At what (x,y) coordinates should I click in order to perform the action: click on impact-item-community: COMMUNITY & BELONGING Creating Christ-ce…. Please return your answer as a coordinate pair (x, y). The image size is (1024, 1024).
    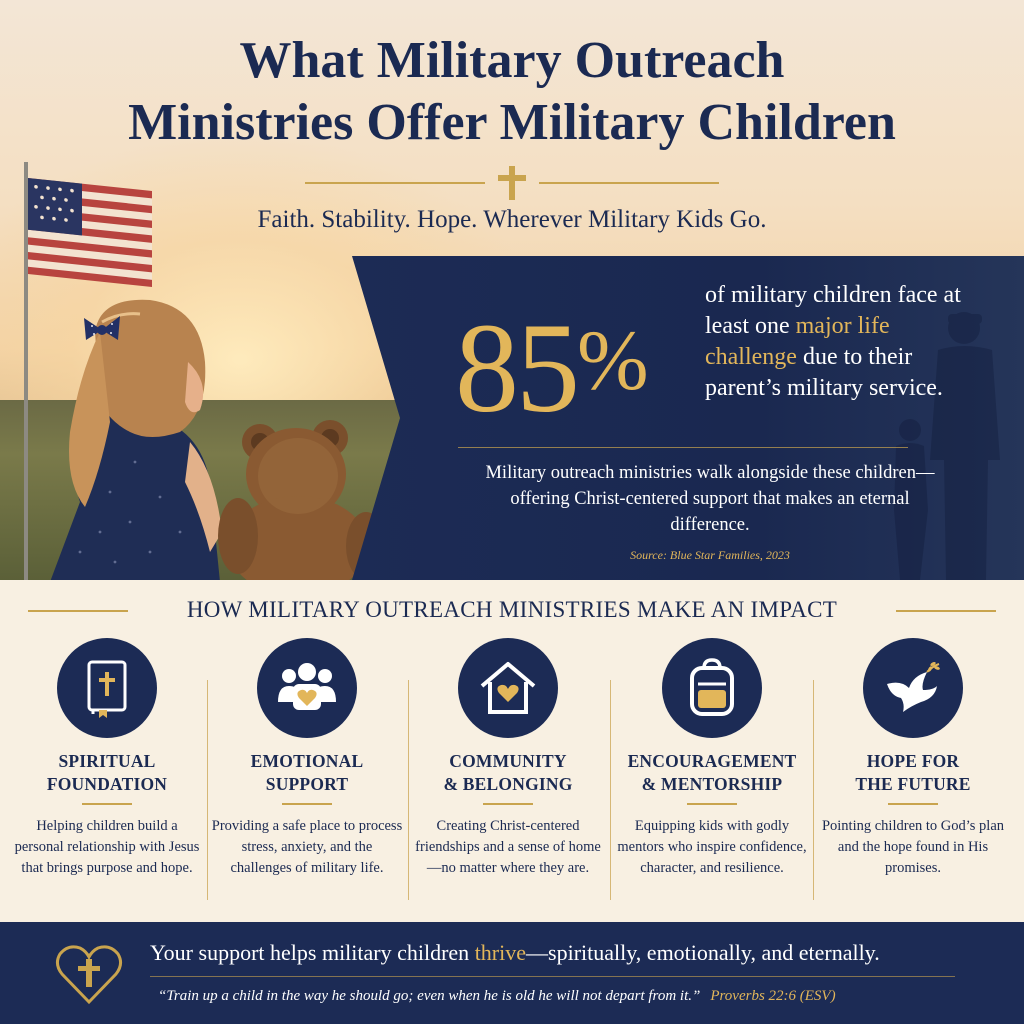
    Looking at the image, I should click on (508, 771).